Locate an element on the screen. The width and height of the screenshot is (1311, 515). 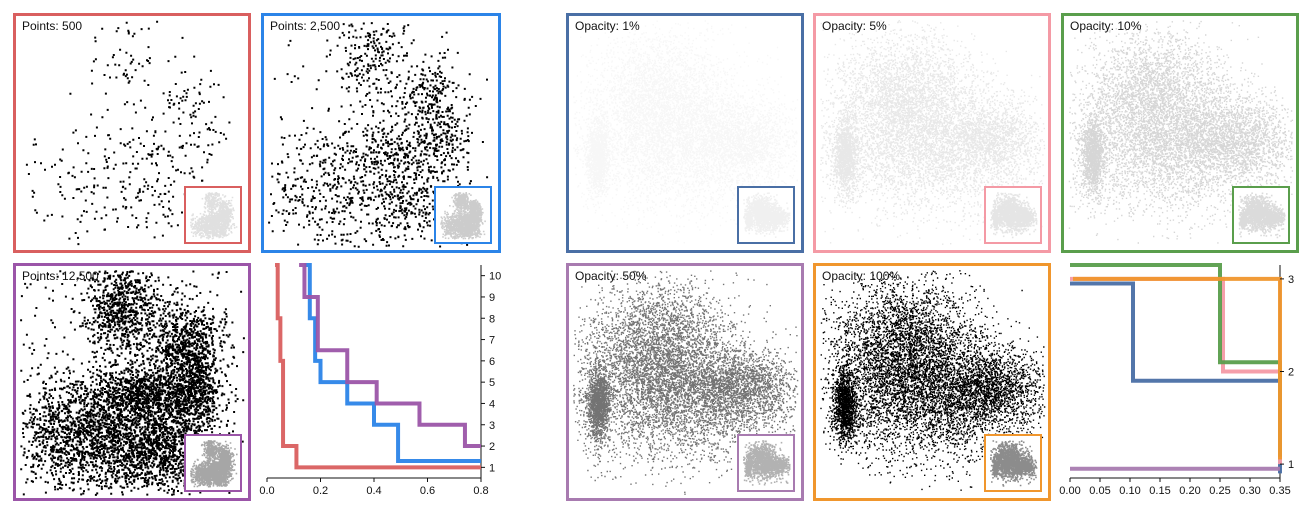
x-tick-label: 0.15 is located at coordinates (1159, 491).